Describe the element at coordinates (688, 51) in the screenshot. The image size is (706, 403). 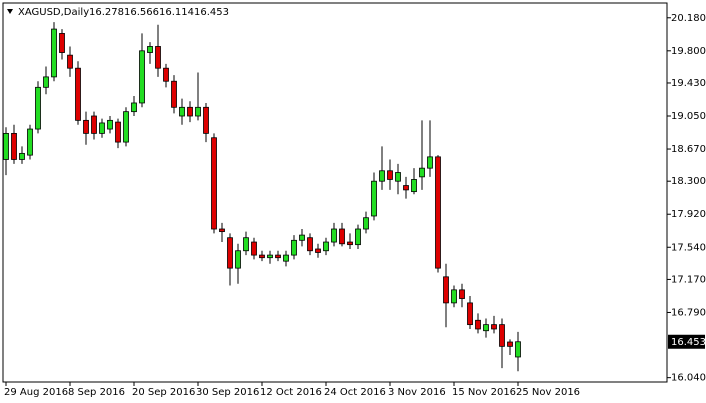
I see `y-tick-label: 19.800` at that location.